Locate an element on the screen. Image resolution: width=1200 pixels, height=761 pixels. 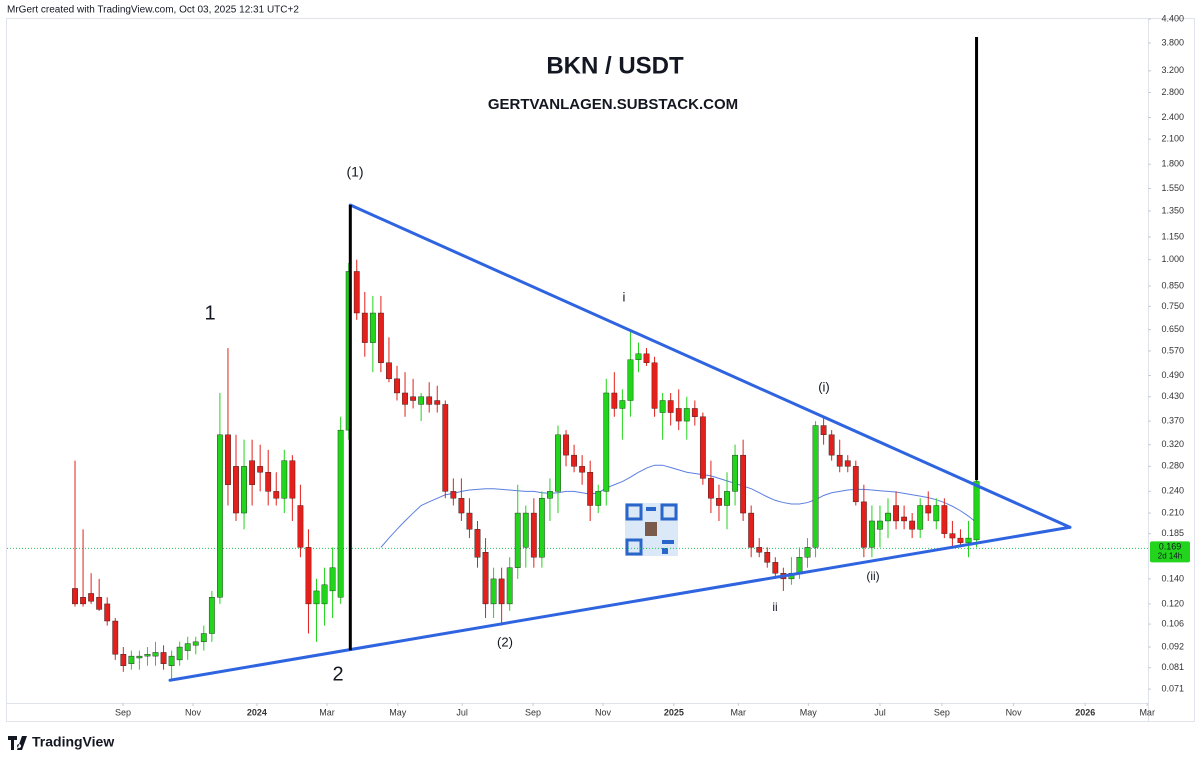
y-tick-label: 2.800 is located at coordinates (1172, 92).